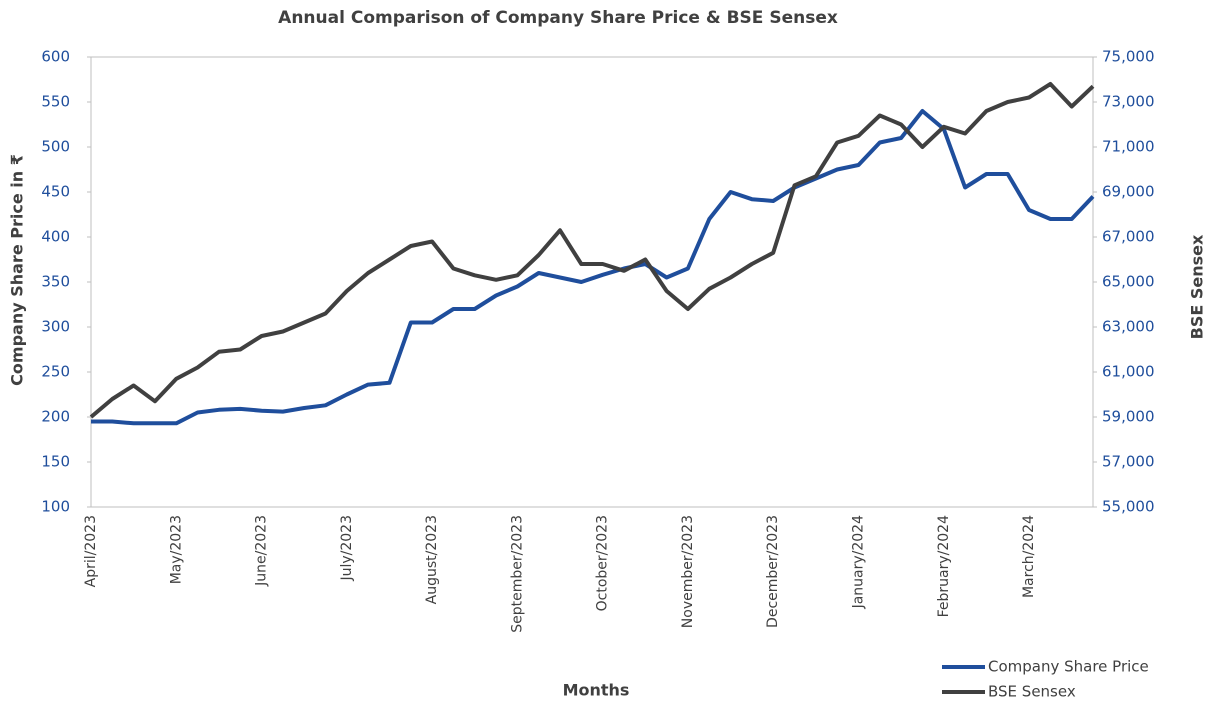 This screenshot has width=1216, height=702. Describe the element at coordinates (517, 574) in the screenshot. I see `x-tick-label: September/2023` at that location.